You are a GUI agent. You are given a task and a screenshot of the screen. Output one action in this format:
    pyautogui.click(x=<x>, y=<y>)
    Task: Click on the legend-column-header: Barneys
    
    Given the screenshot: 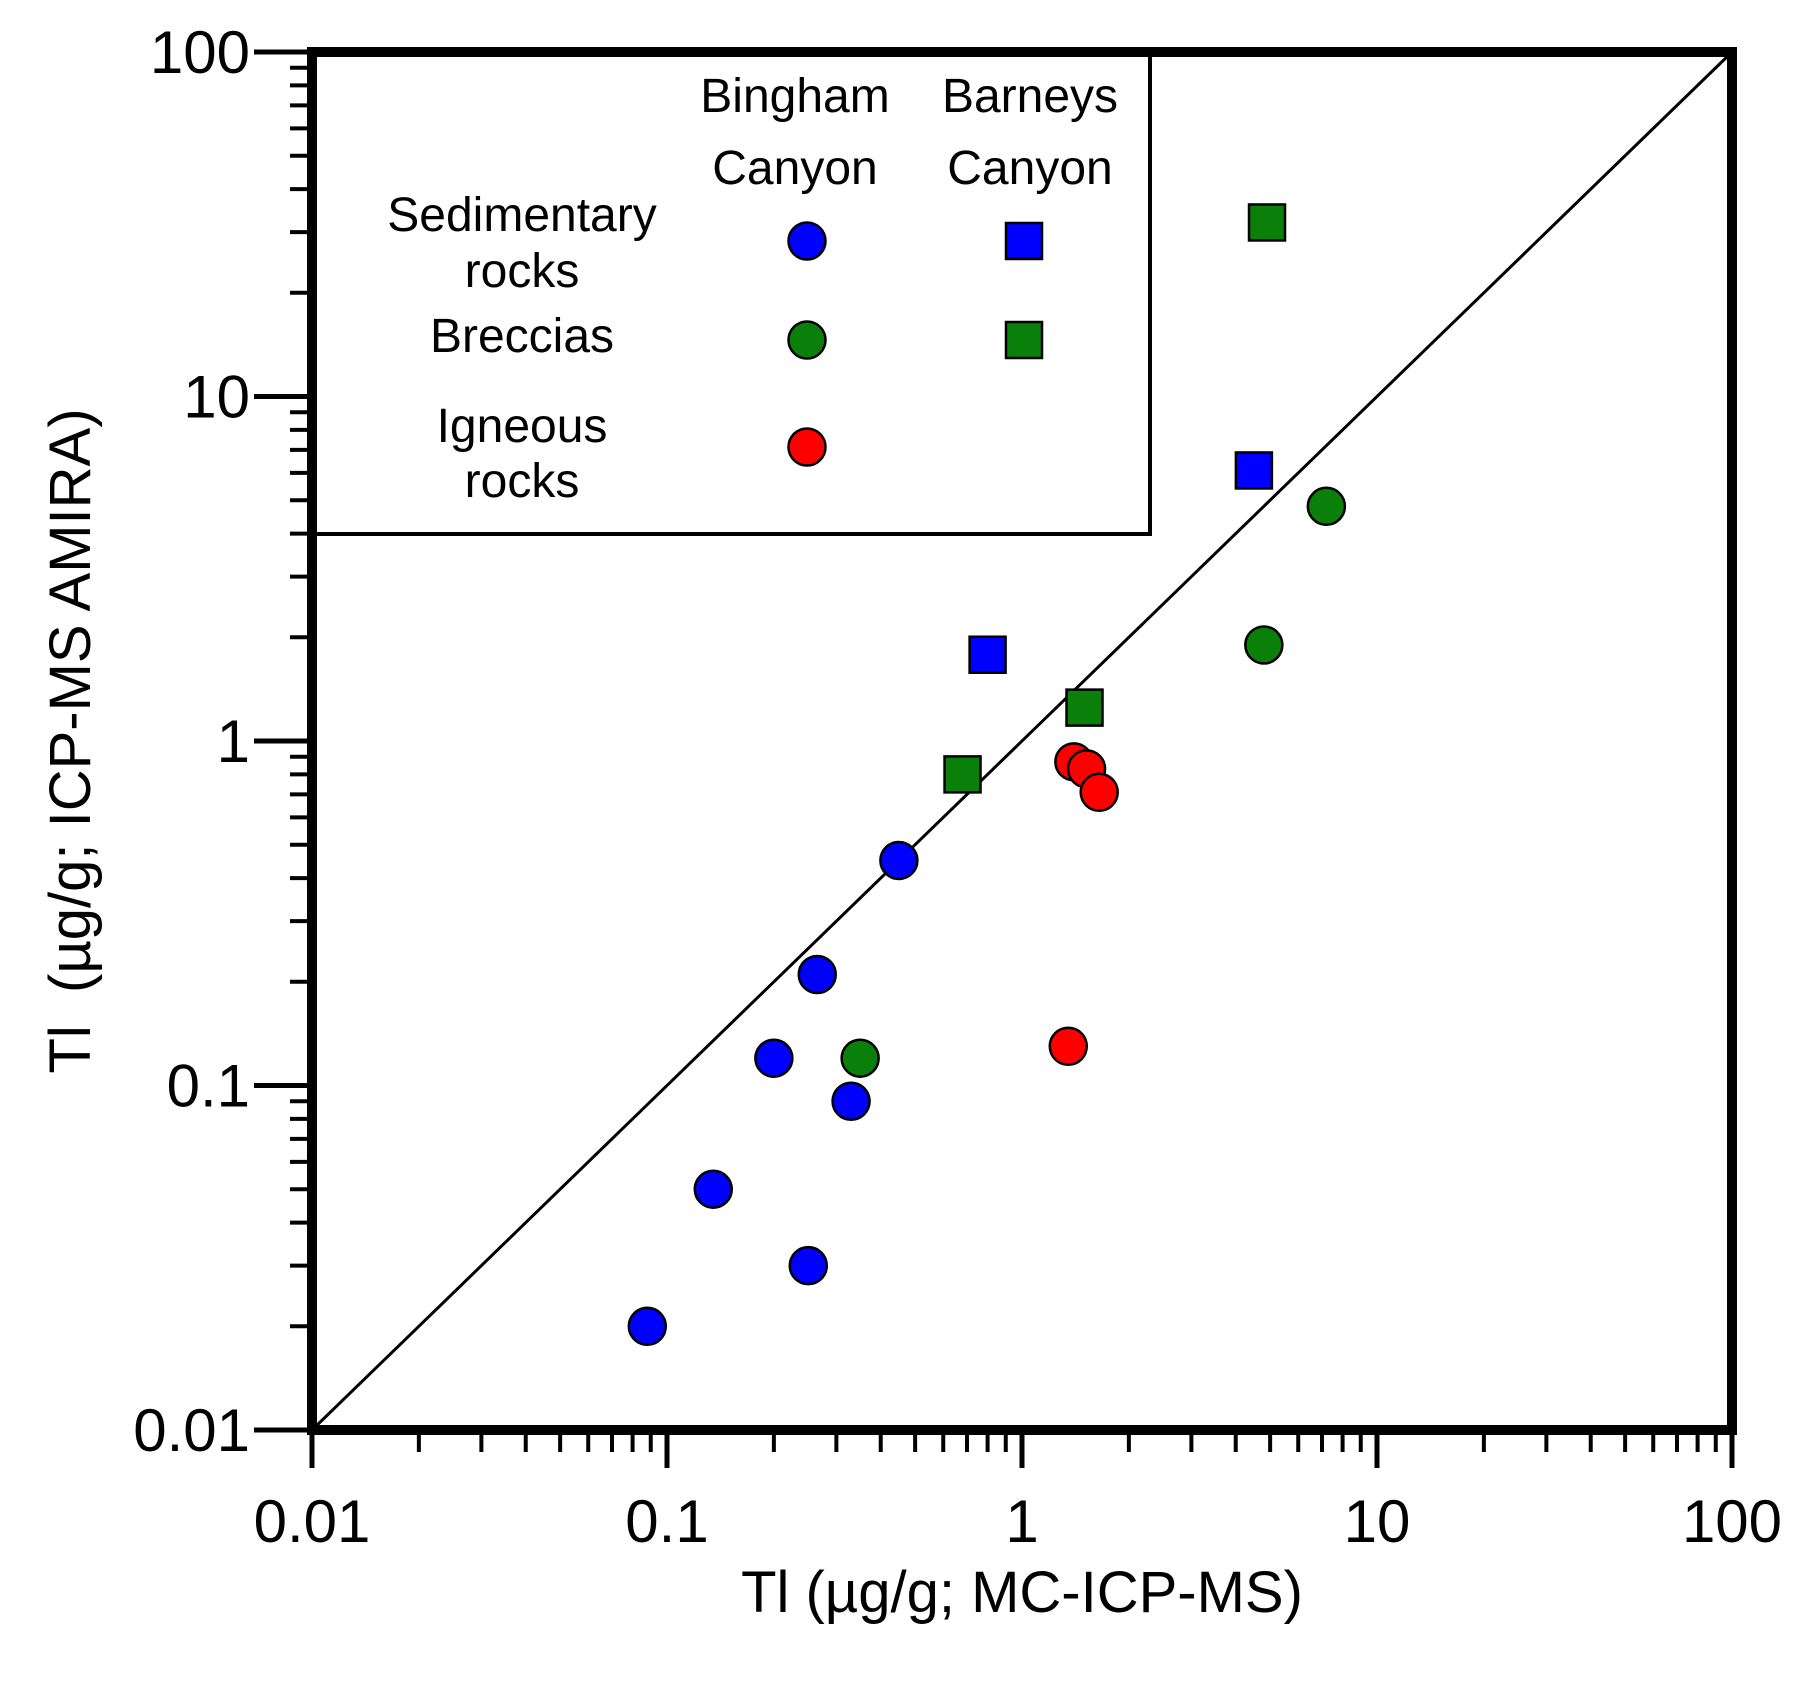 What is the action you would take?
    pyautogui.click(x=1030, y=96)
    